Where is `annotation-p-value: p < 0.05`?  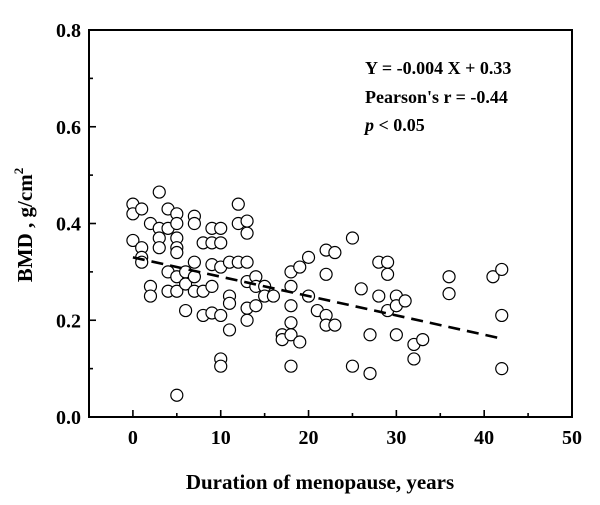 annotation-p-value: p < 0.05 is located at coordinates (394, 125).